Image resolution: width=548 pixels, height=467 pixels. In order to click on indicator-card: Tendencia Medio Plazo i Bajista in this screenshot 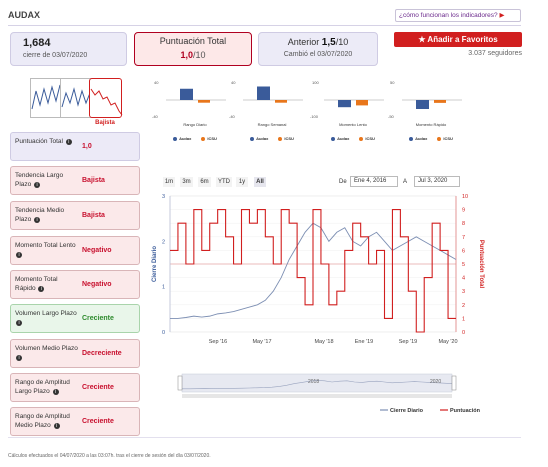, I will do `click(75, 215)`.